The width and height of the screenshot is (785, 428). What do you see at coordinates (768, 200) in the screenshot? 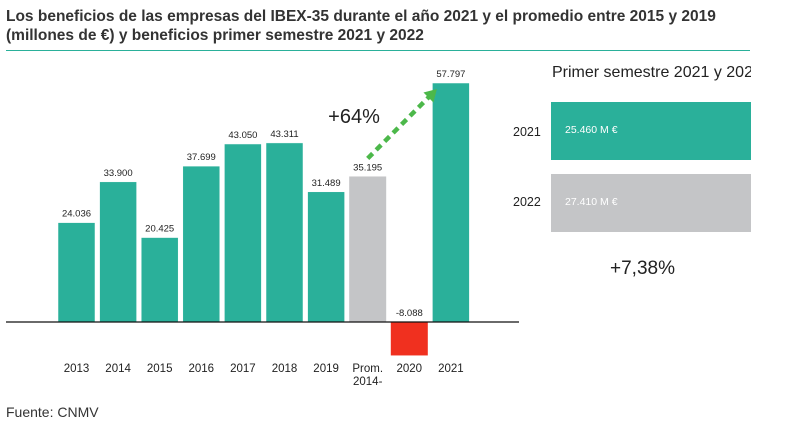
I see `crop-edge` at bounding box center [768, 200].